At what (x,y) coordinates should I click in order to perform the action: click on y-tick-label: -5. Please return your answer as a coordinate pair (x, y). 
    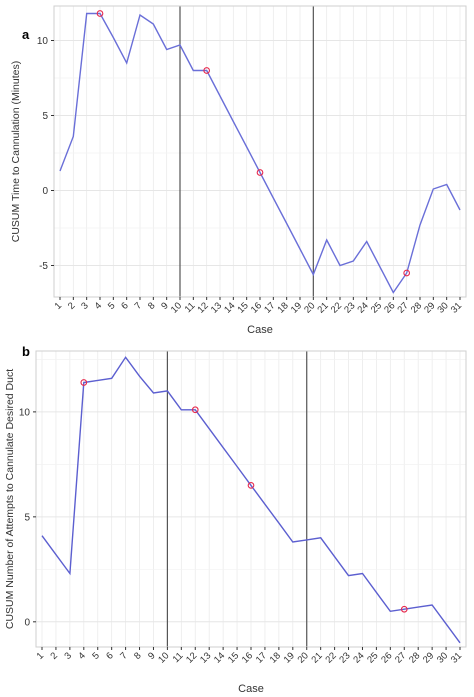
    Looking at the image, I should click on (43, 266).